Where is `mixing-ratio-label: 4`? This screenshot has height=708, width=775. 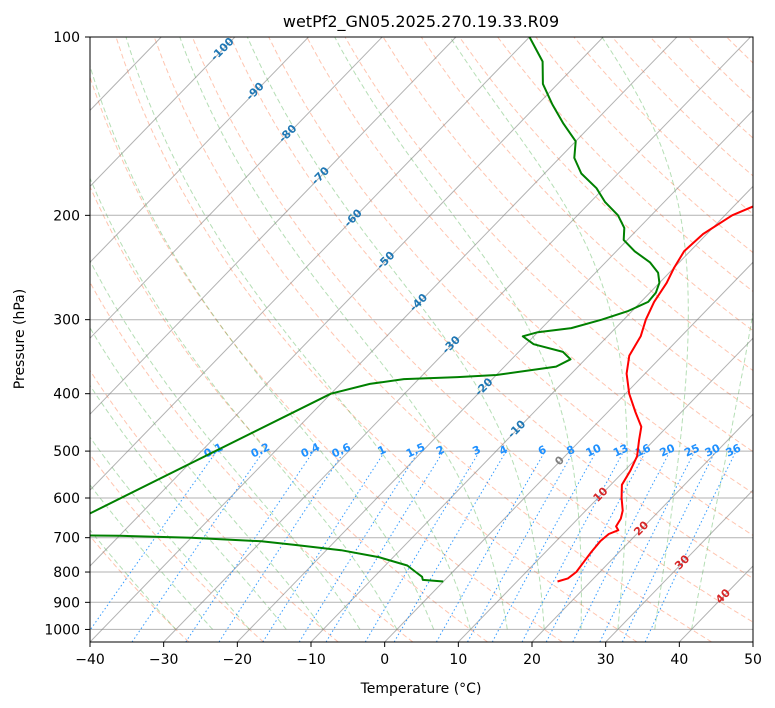
mixing-ratio-label: 4 is located at coordinates (503, 450).